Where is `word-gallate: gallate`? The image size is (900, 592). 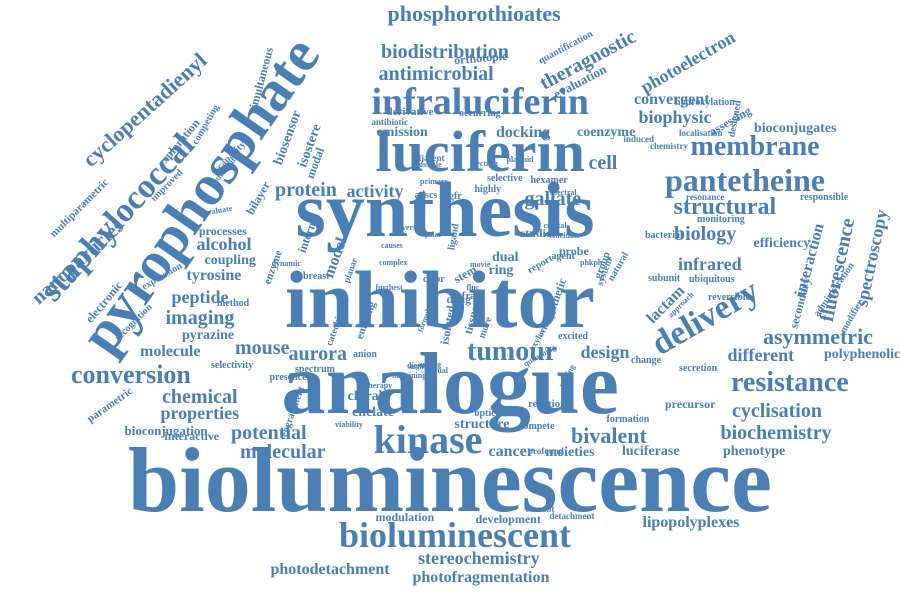 word-gallate: gallate is located at coordinates (553, 199).